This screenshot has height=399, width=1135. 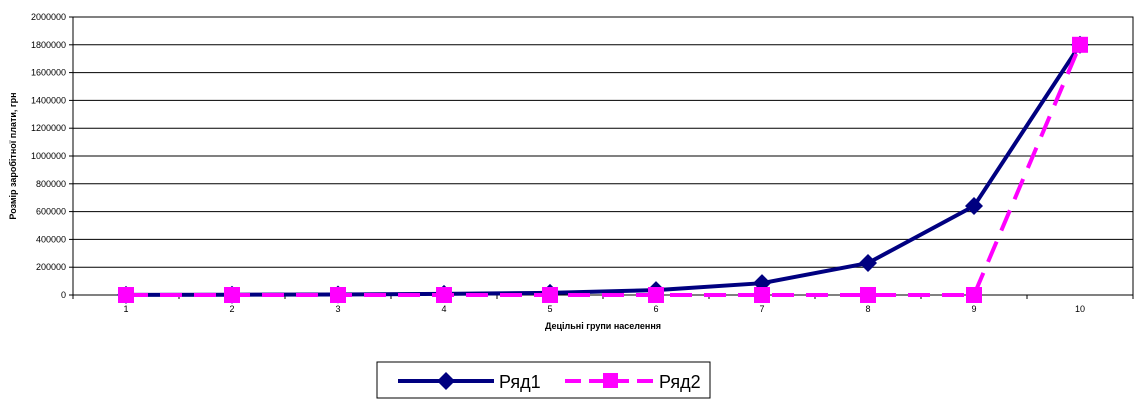 I want to click on x-tick-labels: 1 2 3 4 5 6 7 8 9 10, so click(x=604, y=309).